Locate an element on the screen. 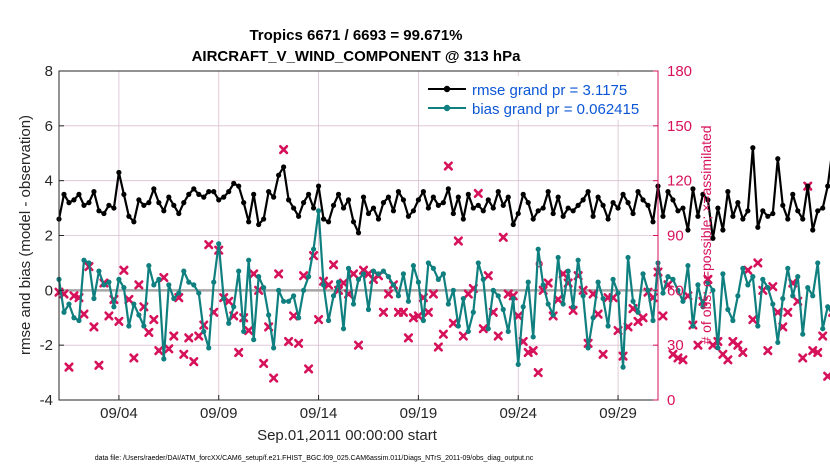 The height and width of the screenshot is (470, 830). y-ticks-left: -4 -2 0 2 4 6 8 is located at coordinates (52, 236).